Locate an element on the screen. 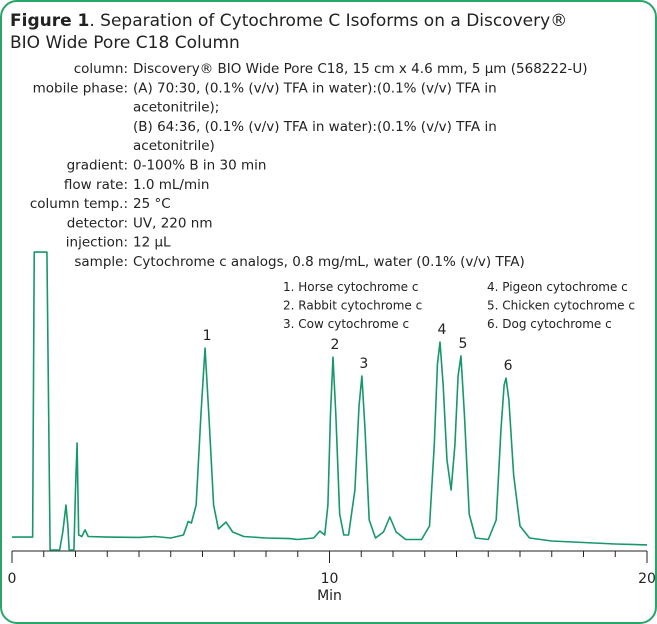  condition-value: 25 °C is located at coordinates (152, 204).